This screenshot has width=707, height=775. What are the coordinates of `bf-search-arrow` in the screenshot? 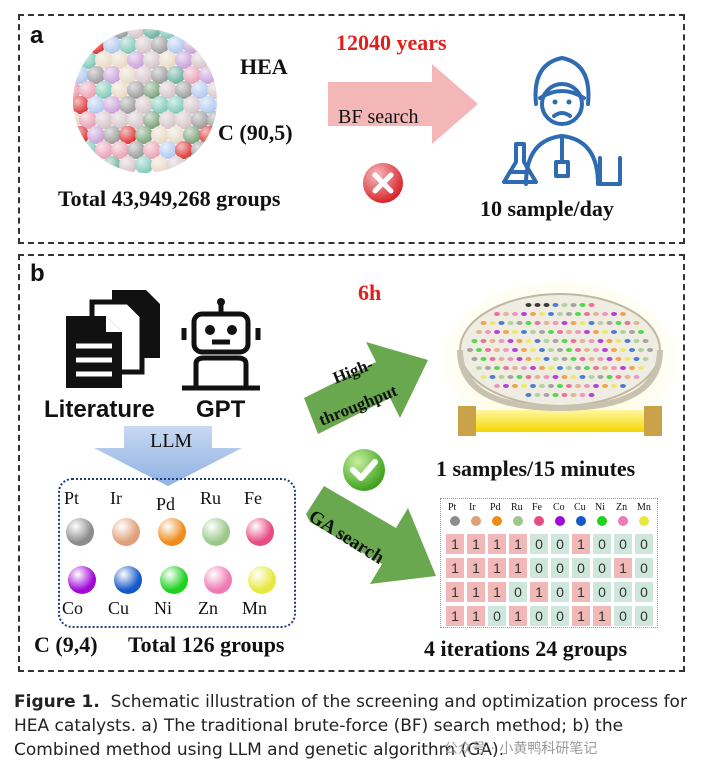 It's located at (403, 104).